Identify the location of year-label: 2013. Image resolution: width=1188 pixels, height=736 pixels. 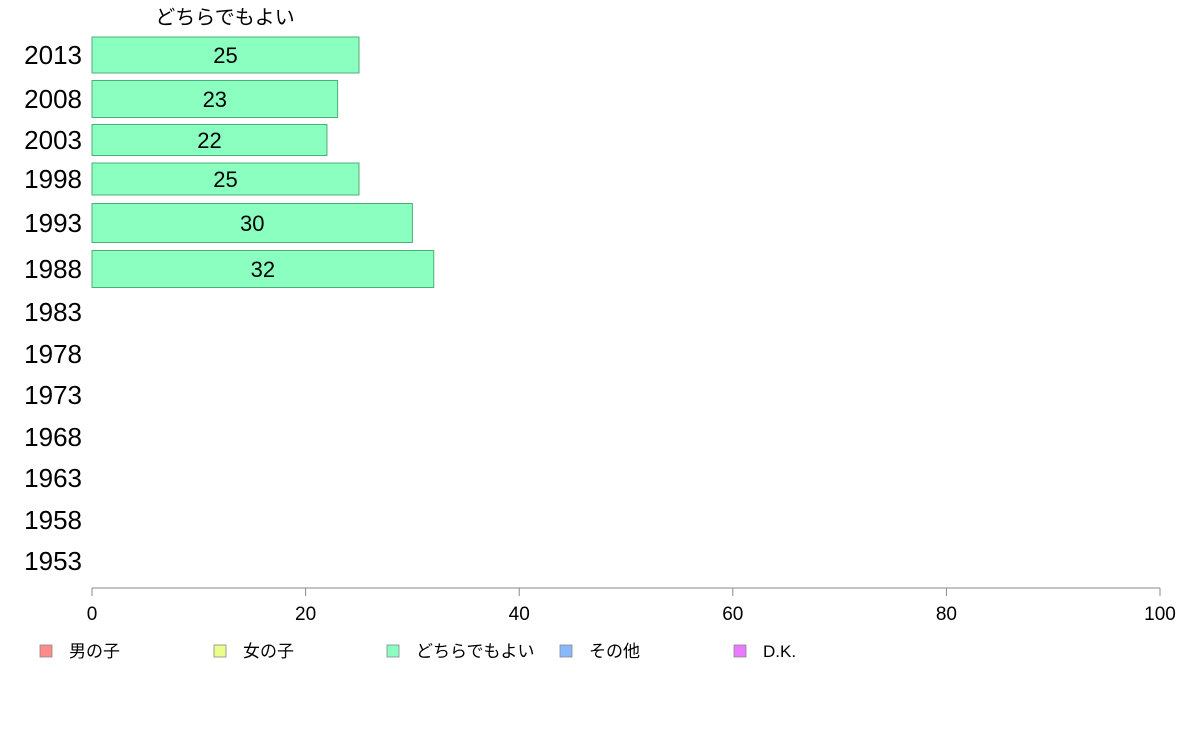
(53, 55).